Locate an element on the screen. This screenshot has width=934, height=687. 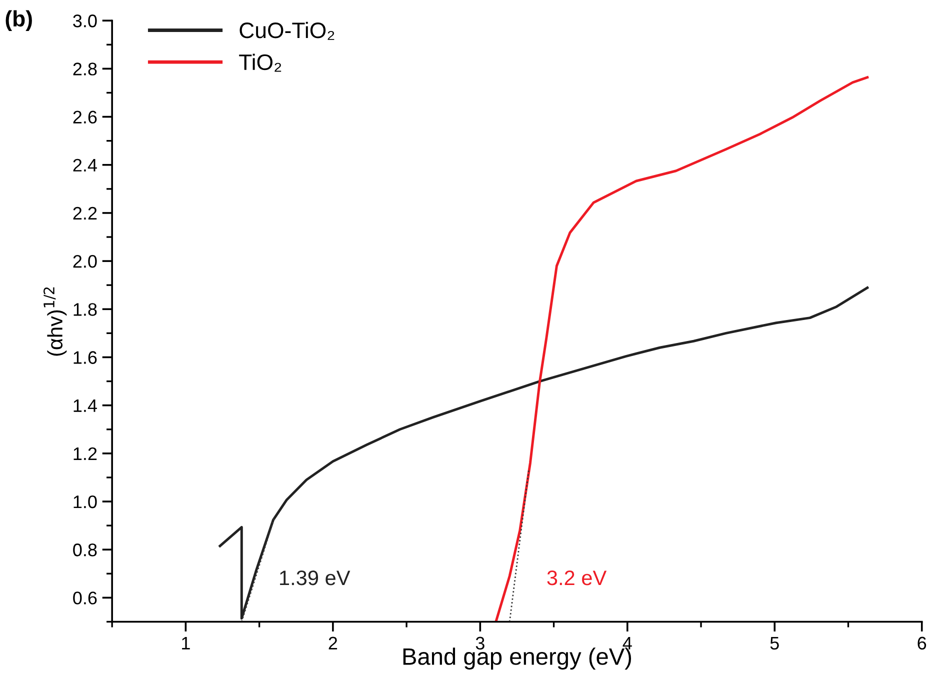
y-tick-label: 1.0 is located at coordinates (85, 501).